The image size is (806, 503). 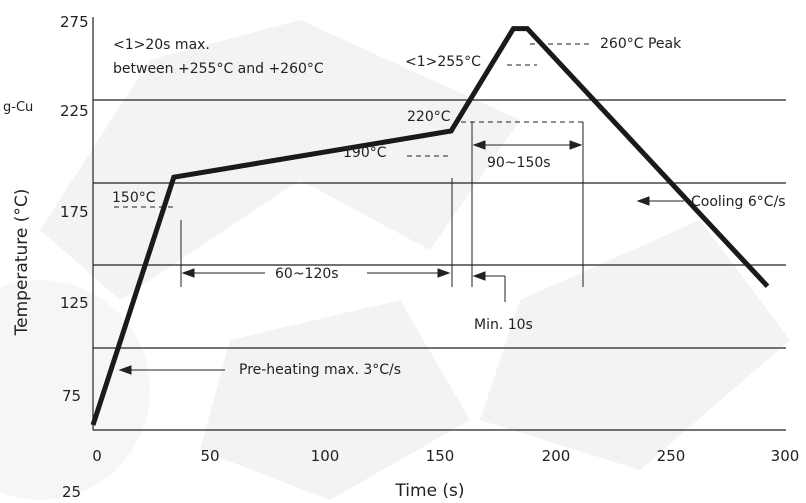 I want to click on y-tick-label: 75, so click(x=71, y=396).